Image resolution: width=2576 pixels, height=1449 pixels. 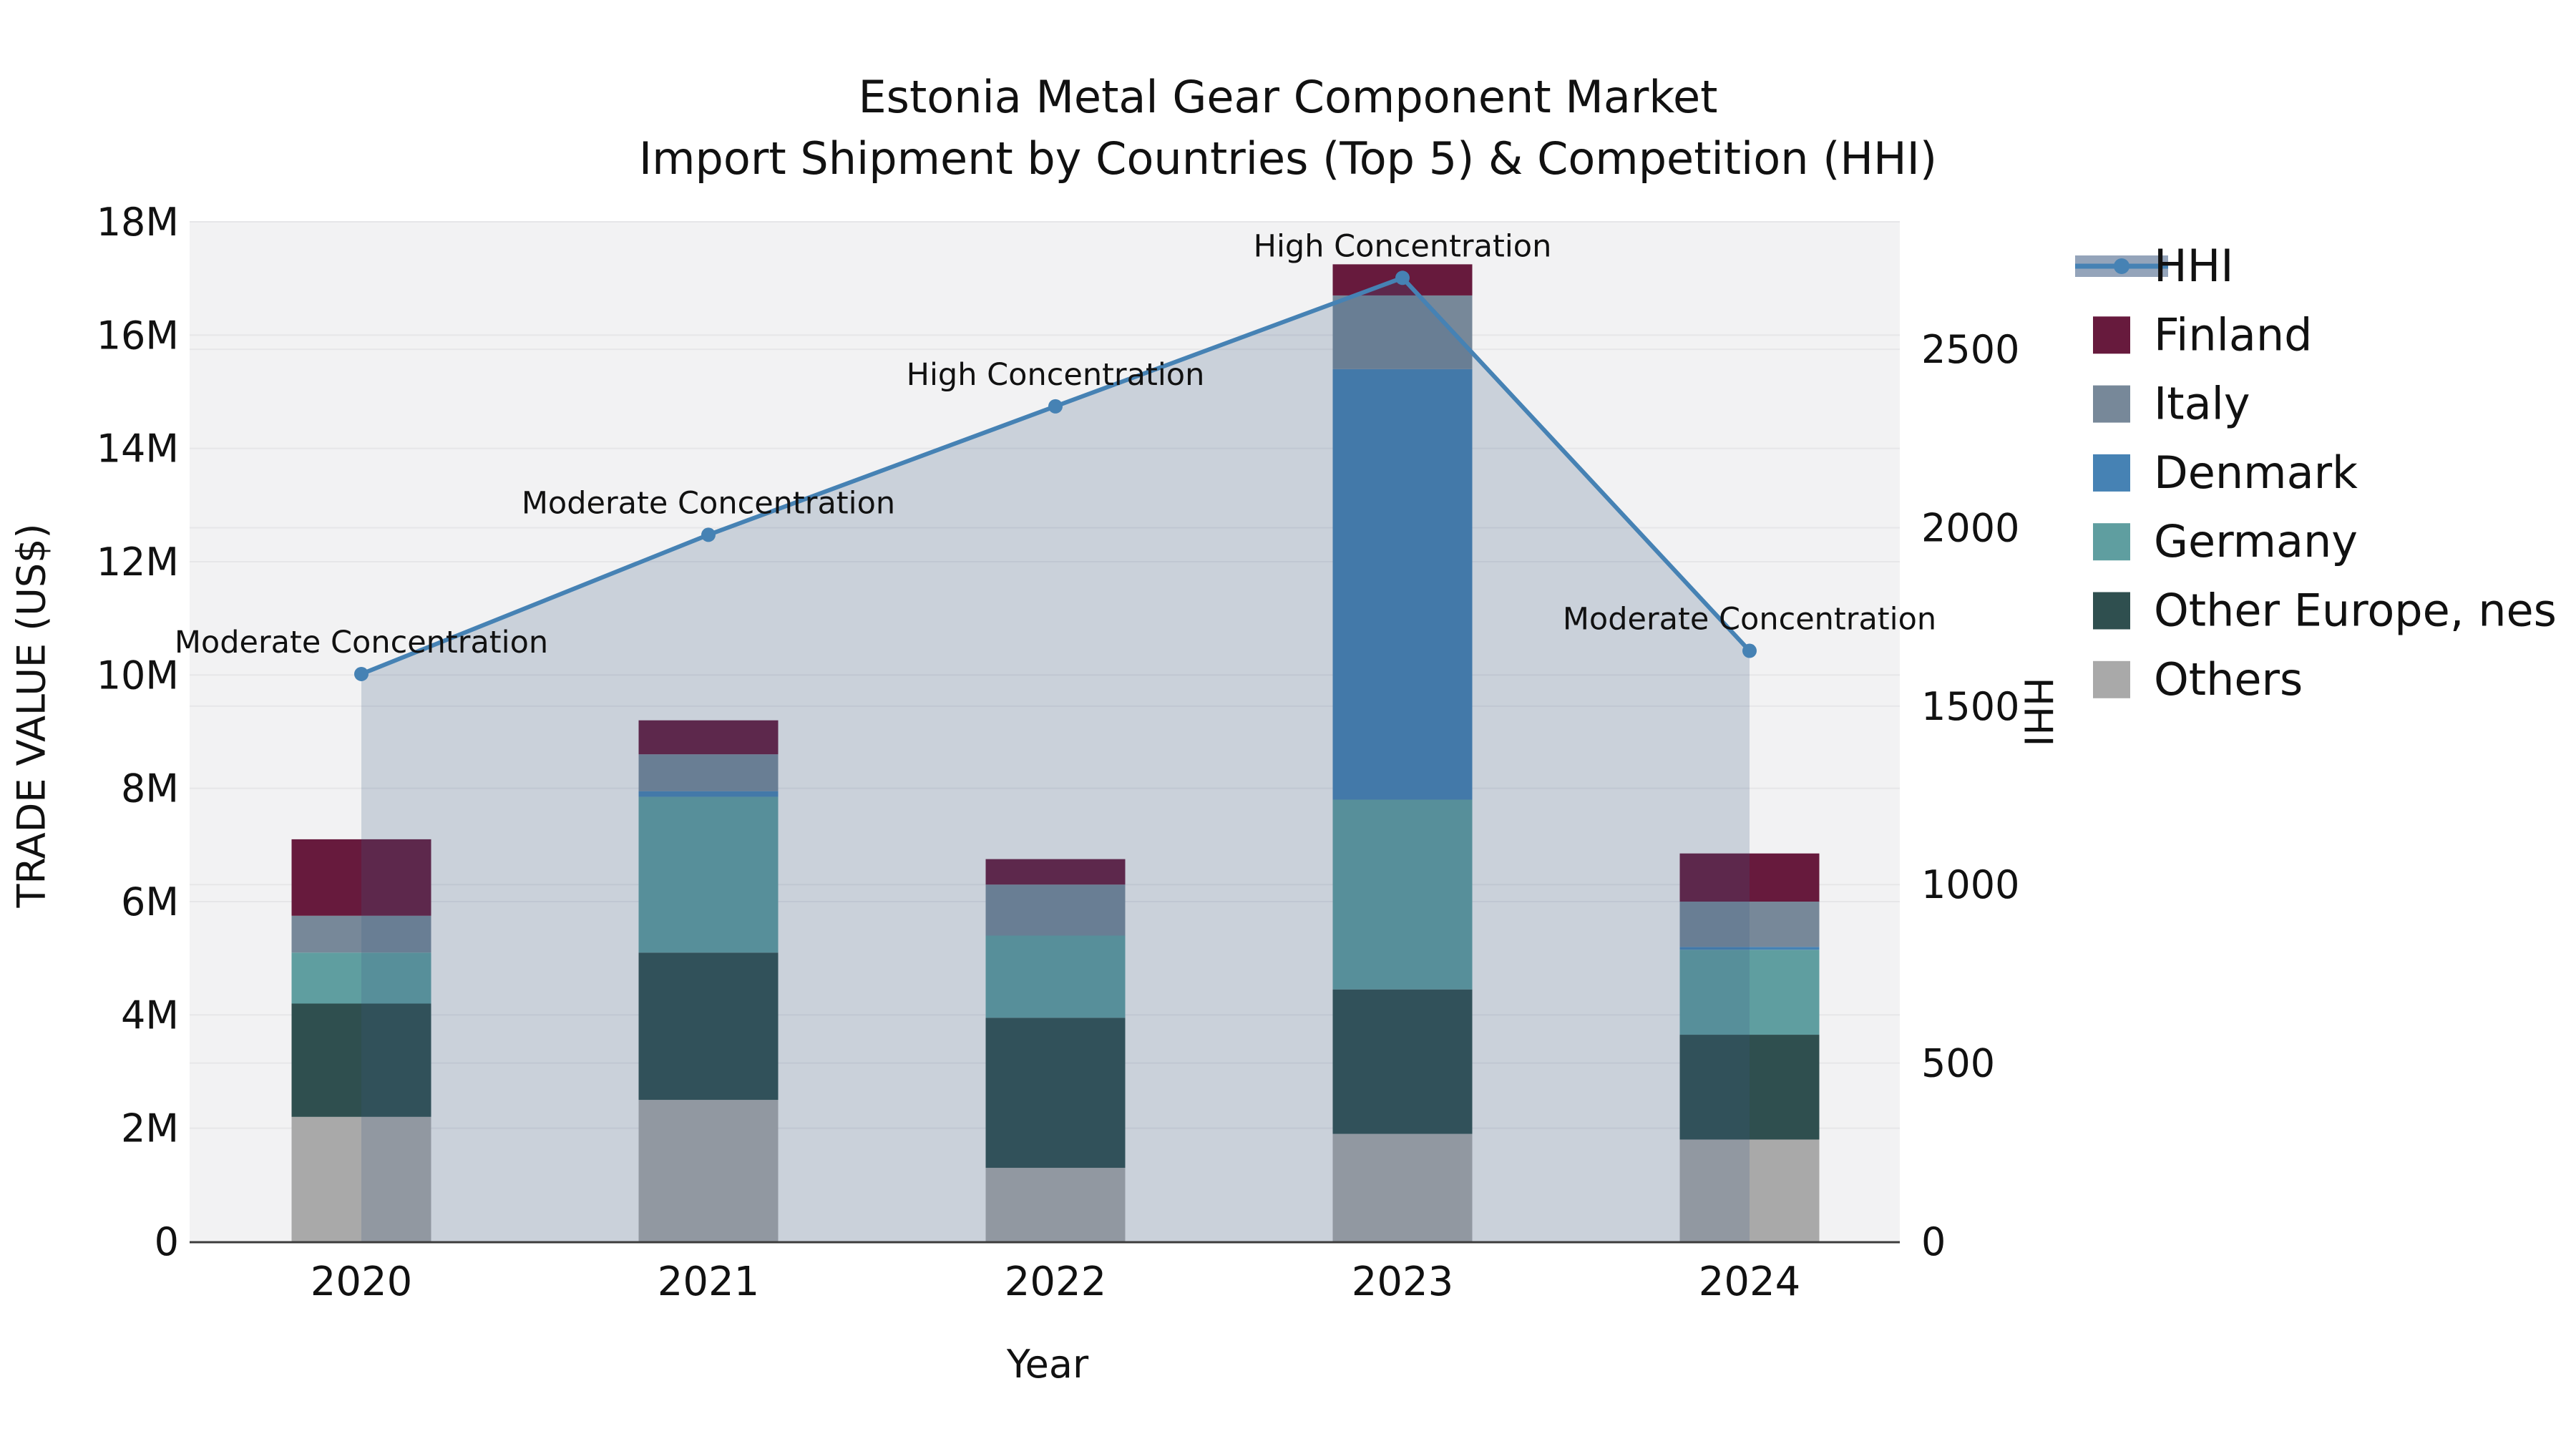 I want to click on x-axis-title: Year, so click(x=1047, y=1364).